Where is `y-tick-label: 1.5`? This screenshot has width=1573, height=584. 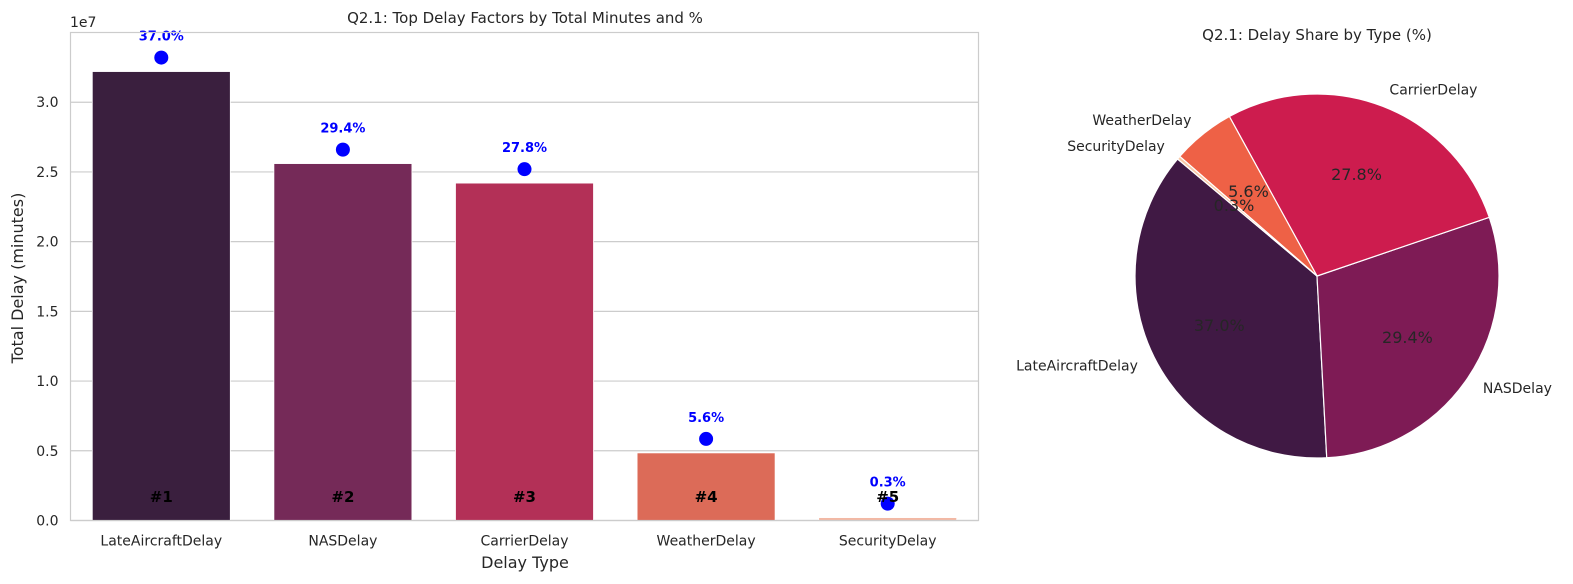 y-tick-label: 1.5 is located at coordinates (47, 312).